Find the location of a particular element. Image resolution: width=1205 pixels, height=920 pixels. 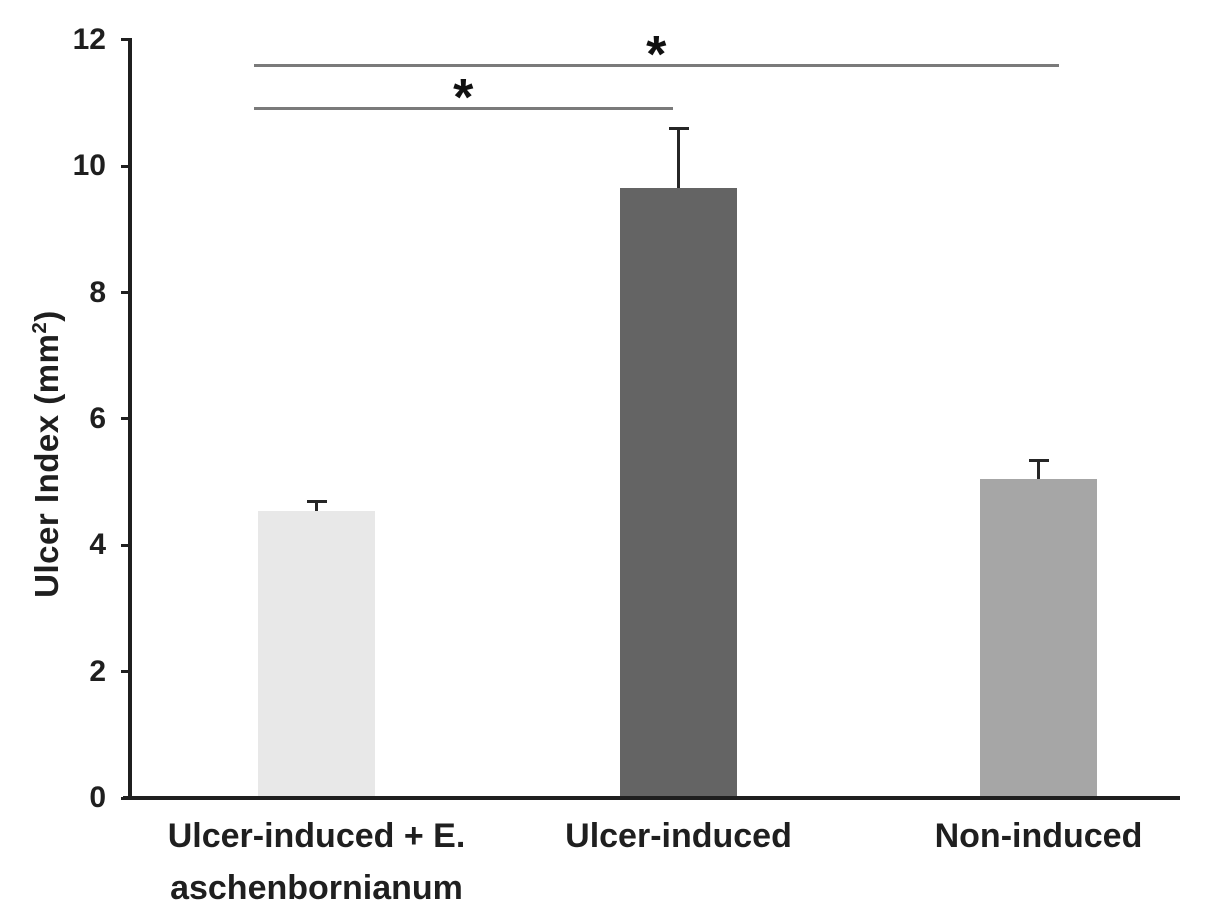

x-axis-line is located at coordinates (651, 798).